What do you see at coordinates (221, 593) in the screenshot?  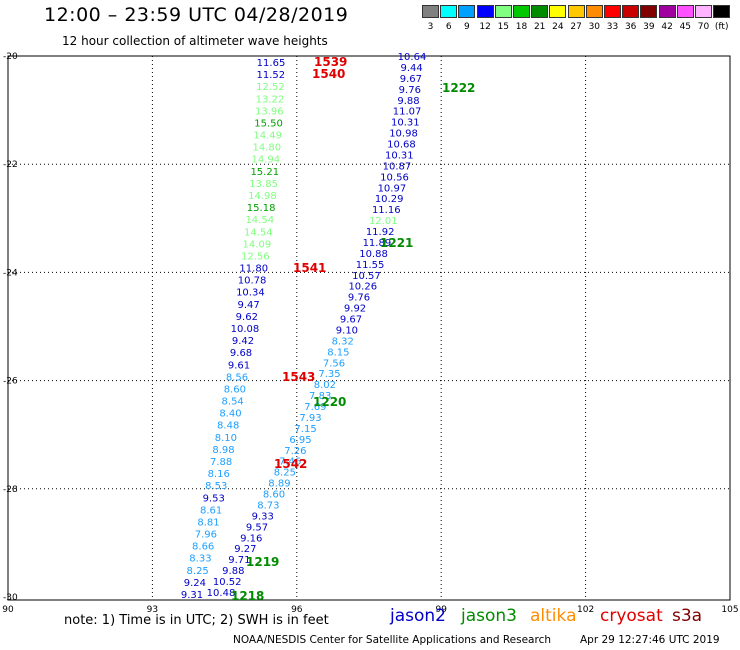 I see `wave-height-label: 10.48` at bounding box center [221, 593].